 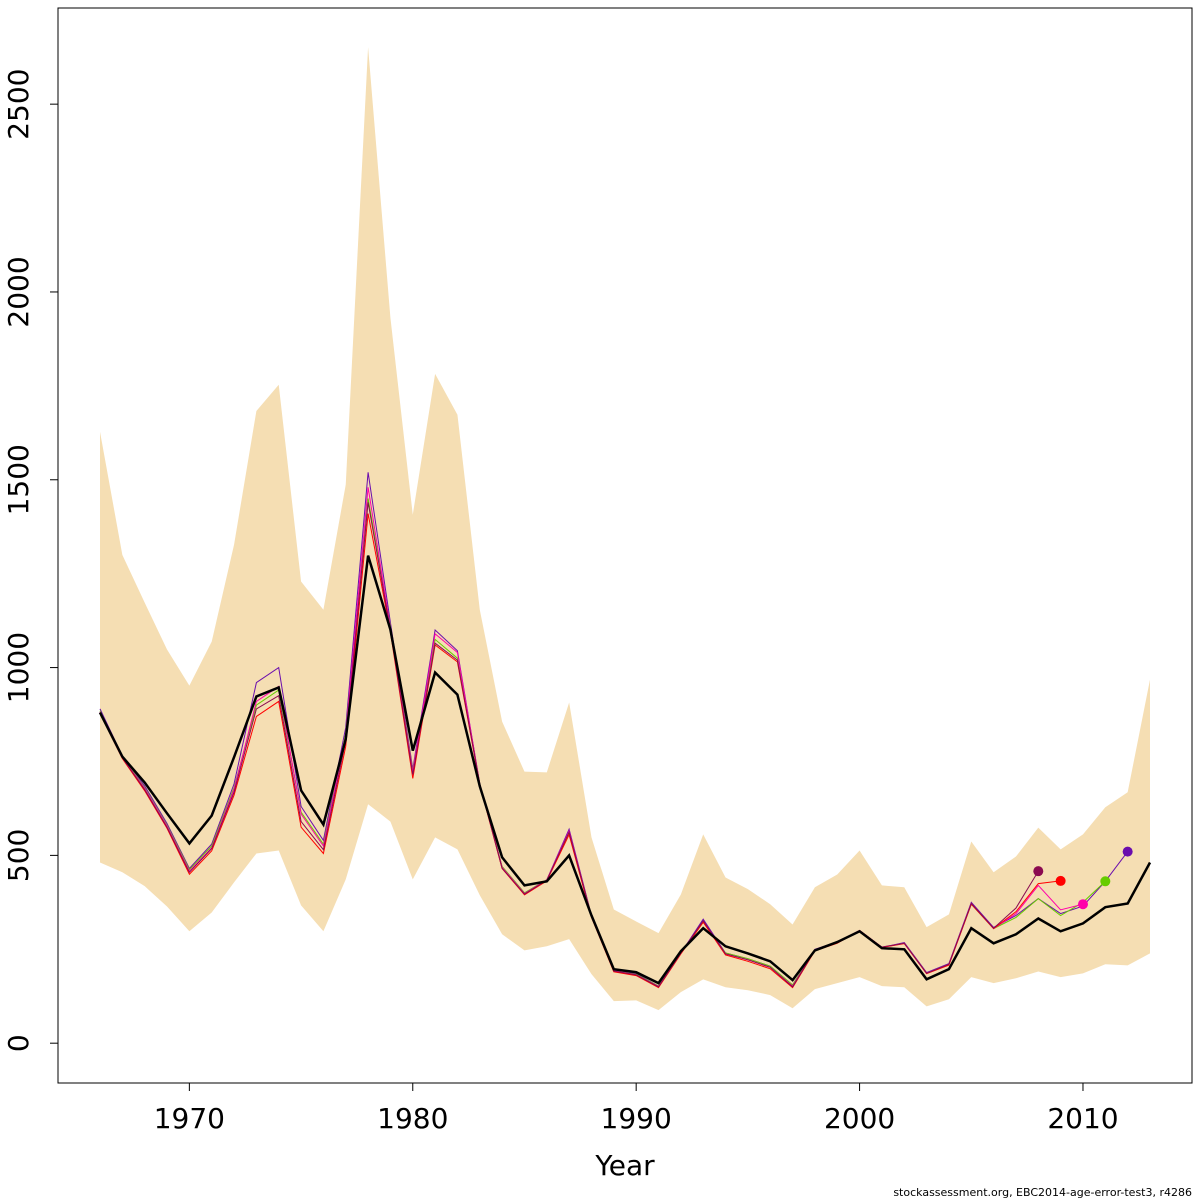 What do you see at coordinates (1082, 1118) in the screenshot?
I see `x-tick-label: 2010` at bounding box center [1082, 1118].